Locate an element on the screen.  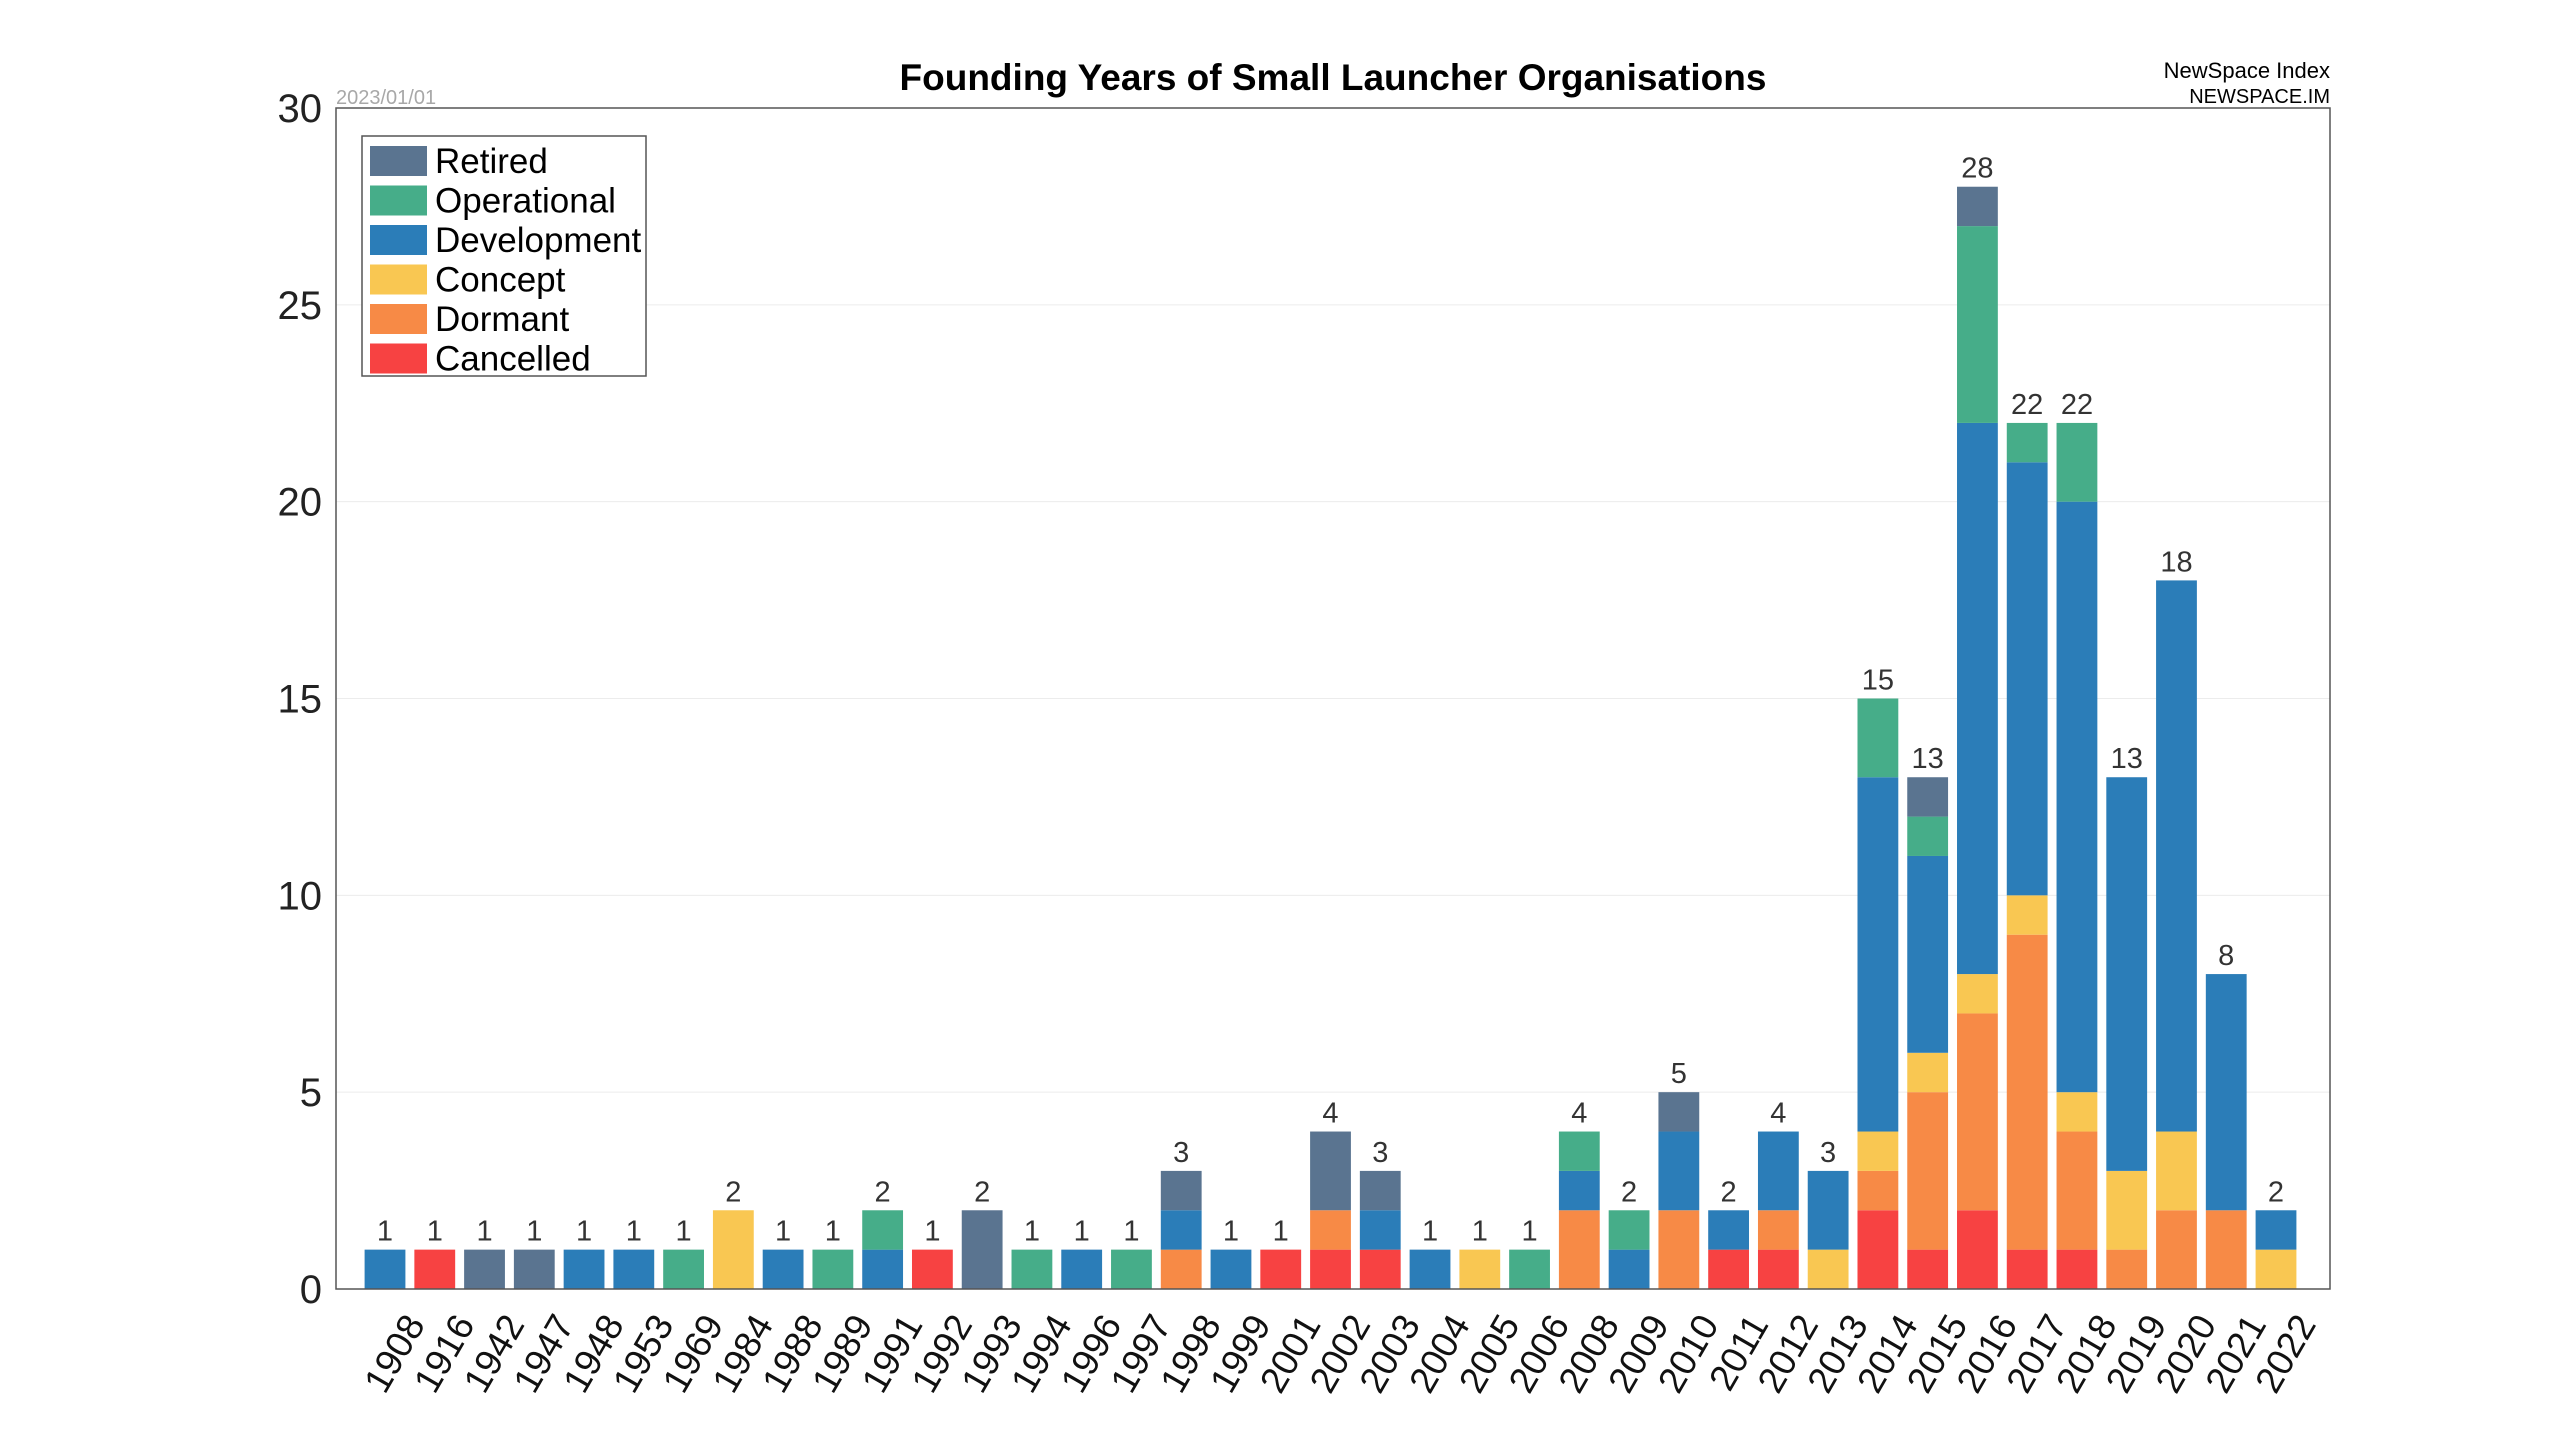
source-name: NewSpace Index is located at coordinates (2247, 70).